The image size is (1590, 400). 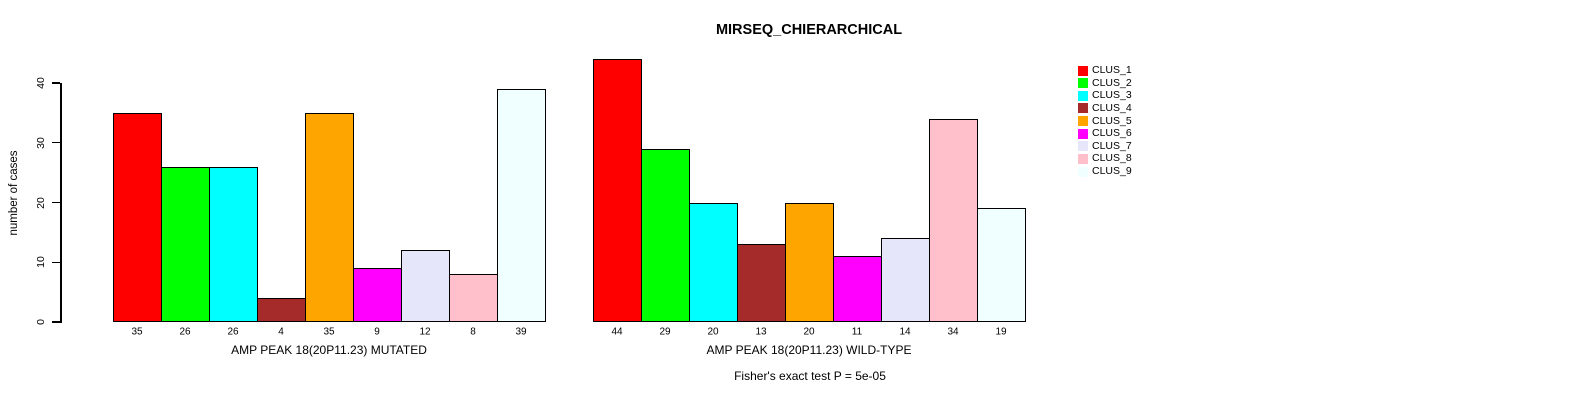 I want to click on bar-value-label: 39, so click(x=521, y=332).